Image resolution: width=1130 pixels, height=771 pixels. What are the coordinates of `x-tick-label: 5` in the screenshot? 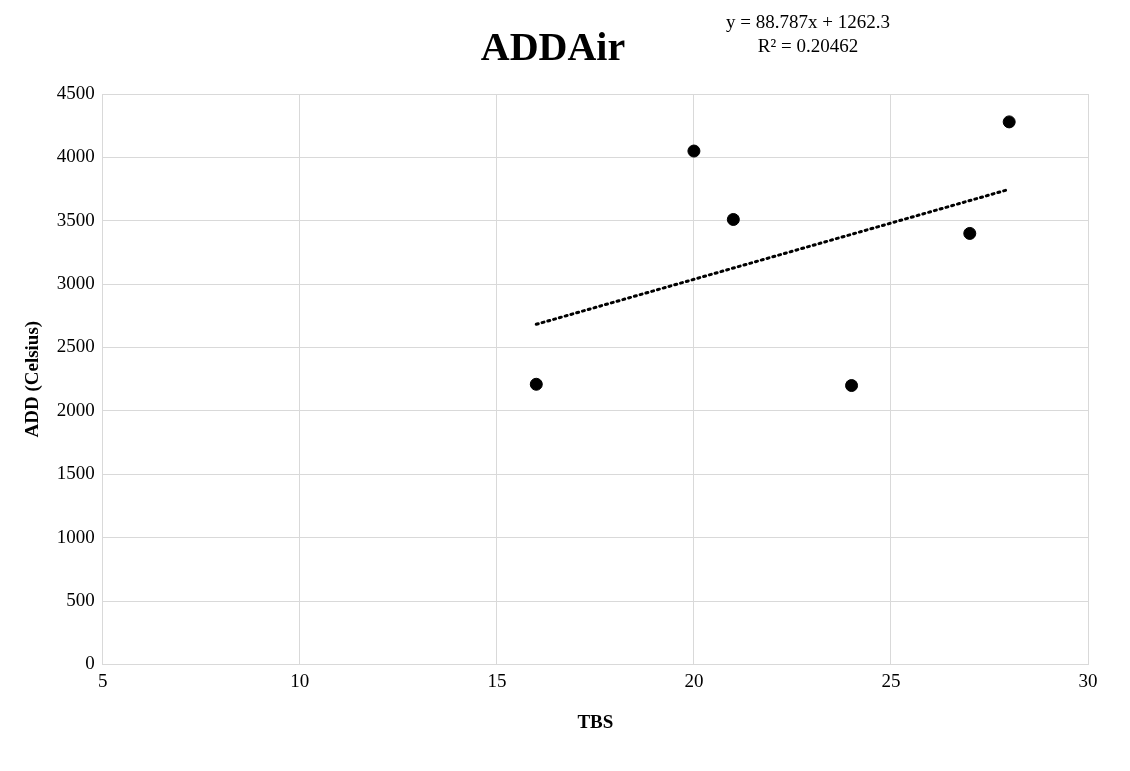 It's located at (103, 680).